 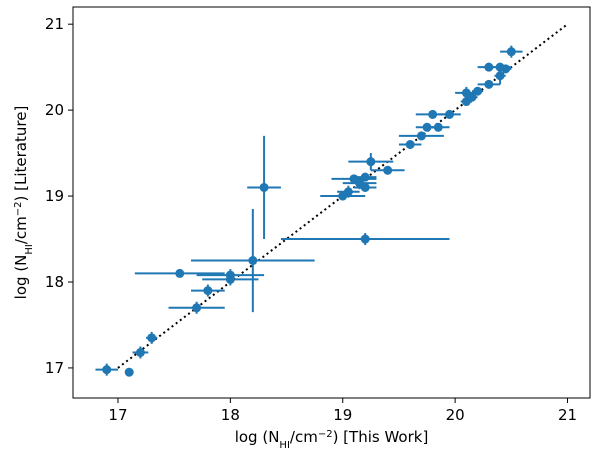 I want to click on x-tick-label-18: 18, so click(x=230, y=415).